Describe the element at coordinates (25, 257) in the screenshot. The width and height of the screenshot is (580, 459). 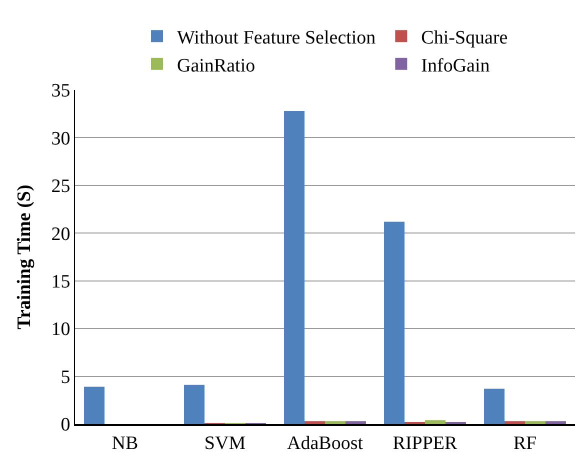
I see `y-axis-title: Training Time (S)` at that location.